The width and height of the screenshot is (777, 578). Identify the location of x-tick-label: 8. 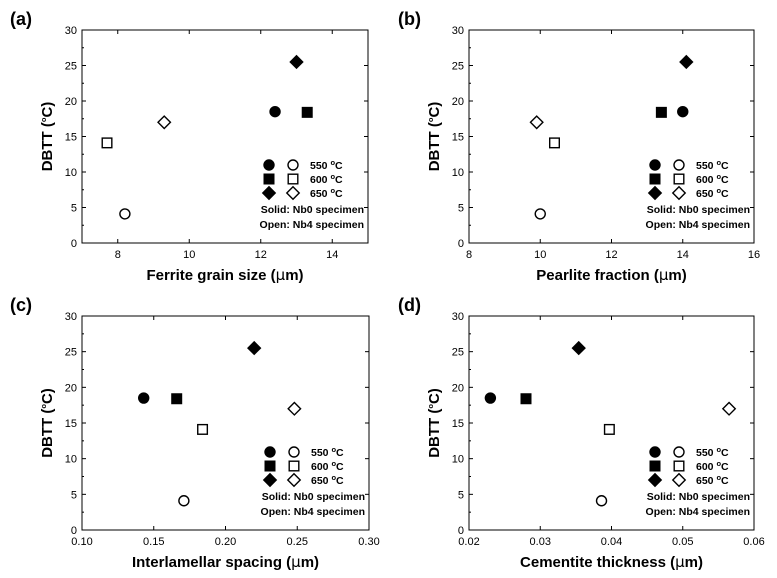
(469, 255).